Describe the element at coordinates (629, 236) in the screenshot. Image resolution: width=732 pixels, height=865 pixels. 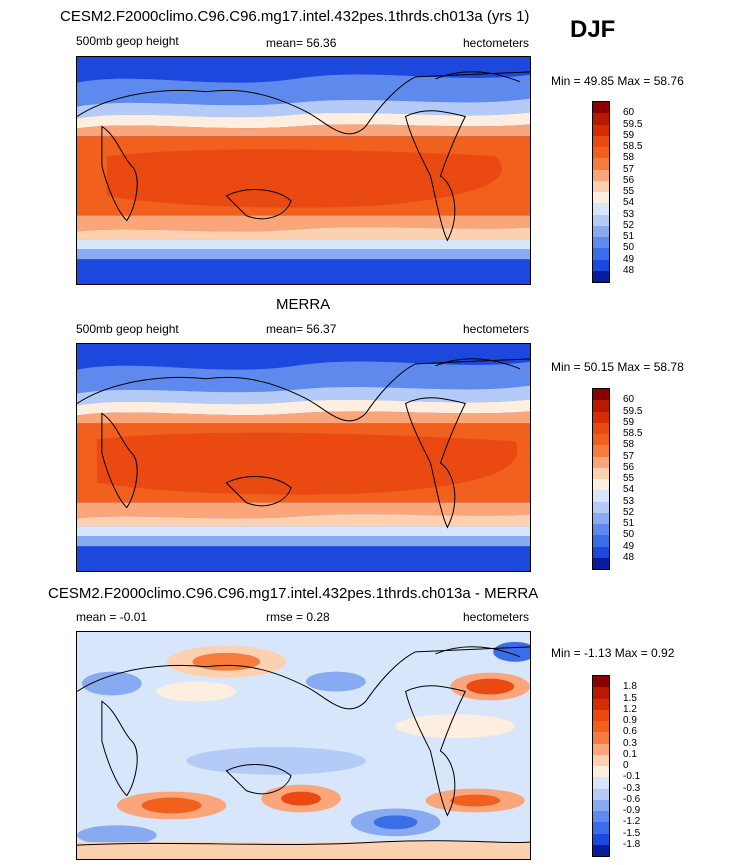
I see `colorbar-tick-label: 51` at that location.